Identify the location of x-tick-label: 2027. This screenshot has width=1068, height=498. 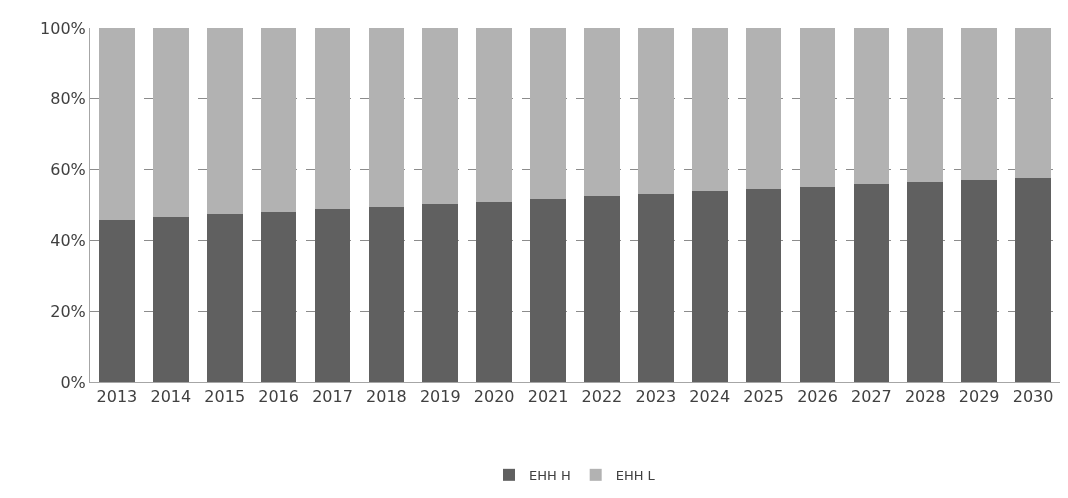
(871, 397).